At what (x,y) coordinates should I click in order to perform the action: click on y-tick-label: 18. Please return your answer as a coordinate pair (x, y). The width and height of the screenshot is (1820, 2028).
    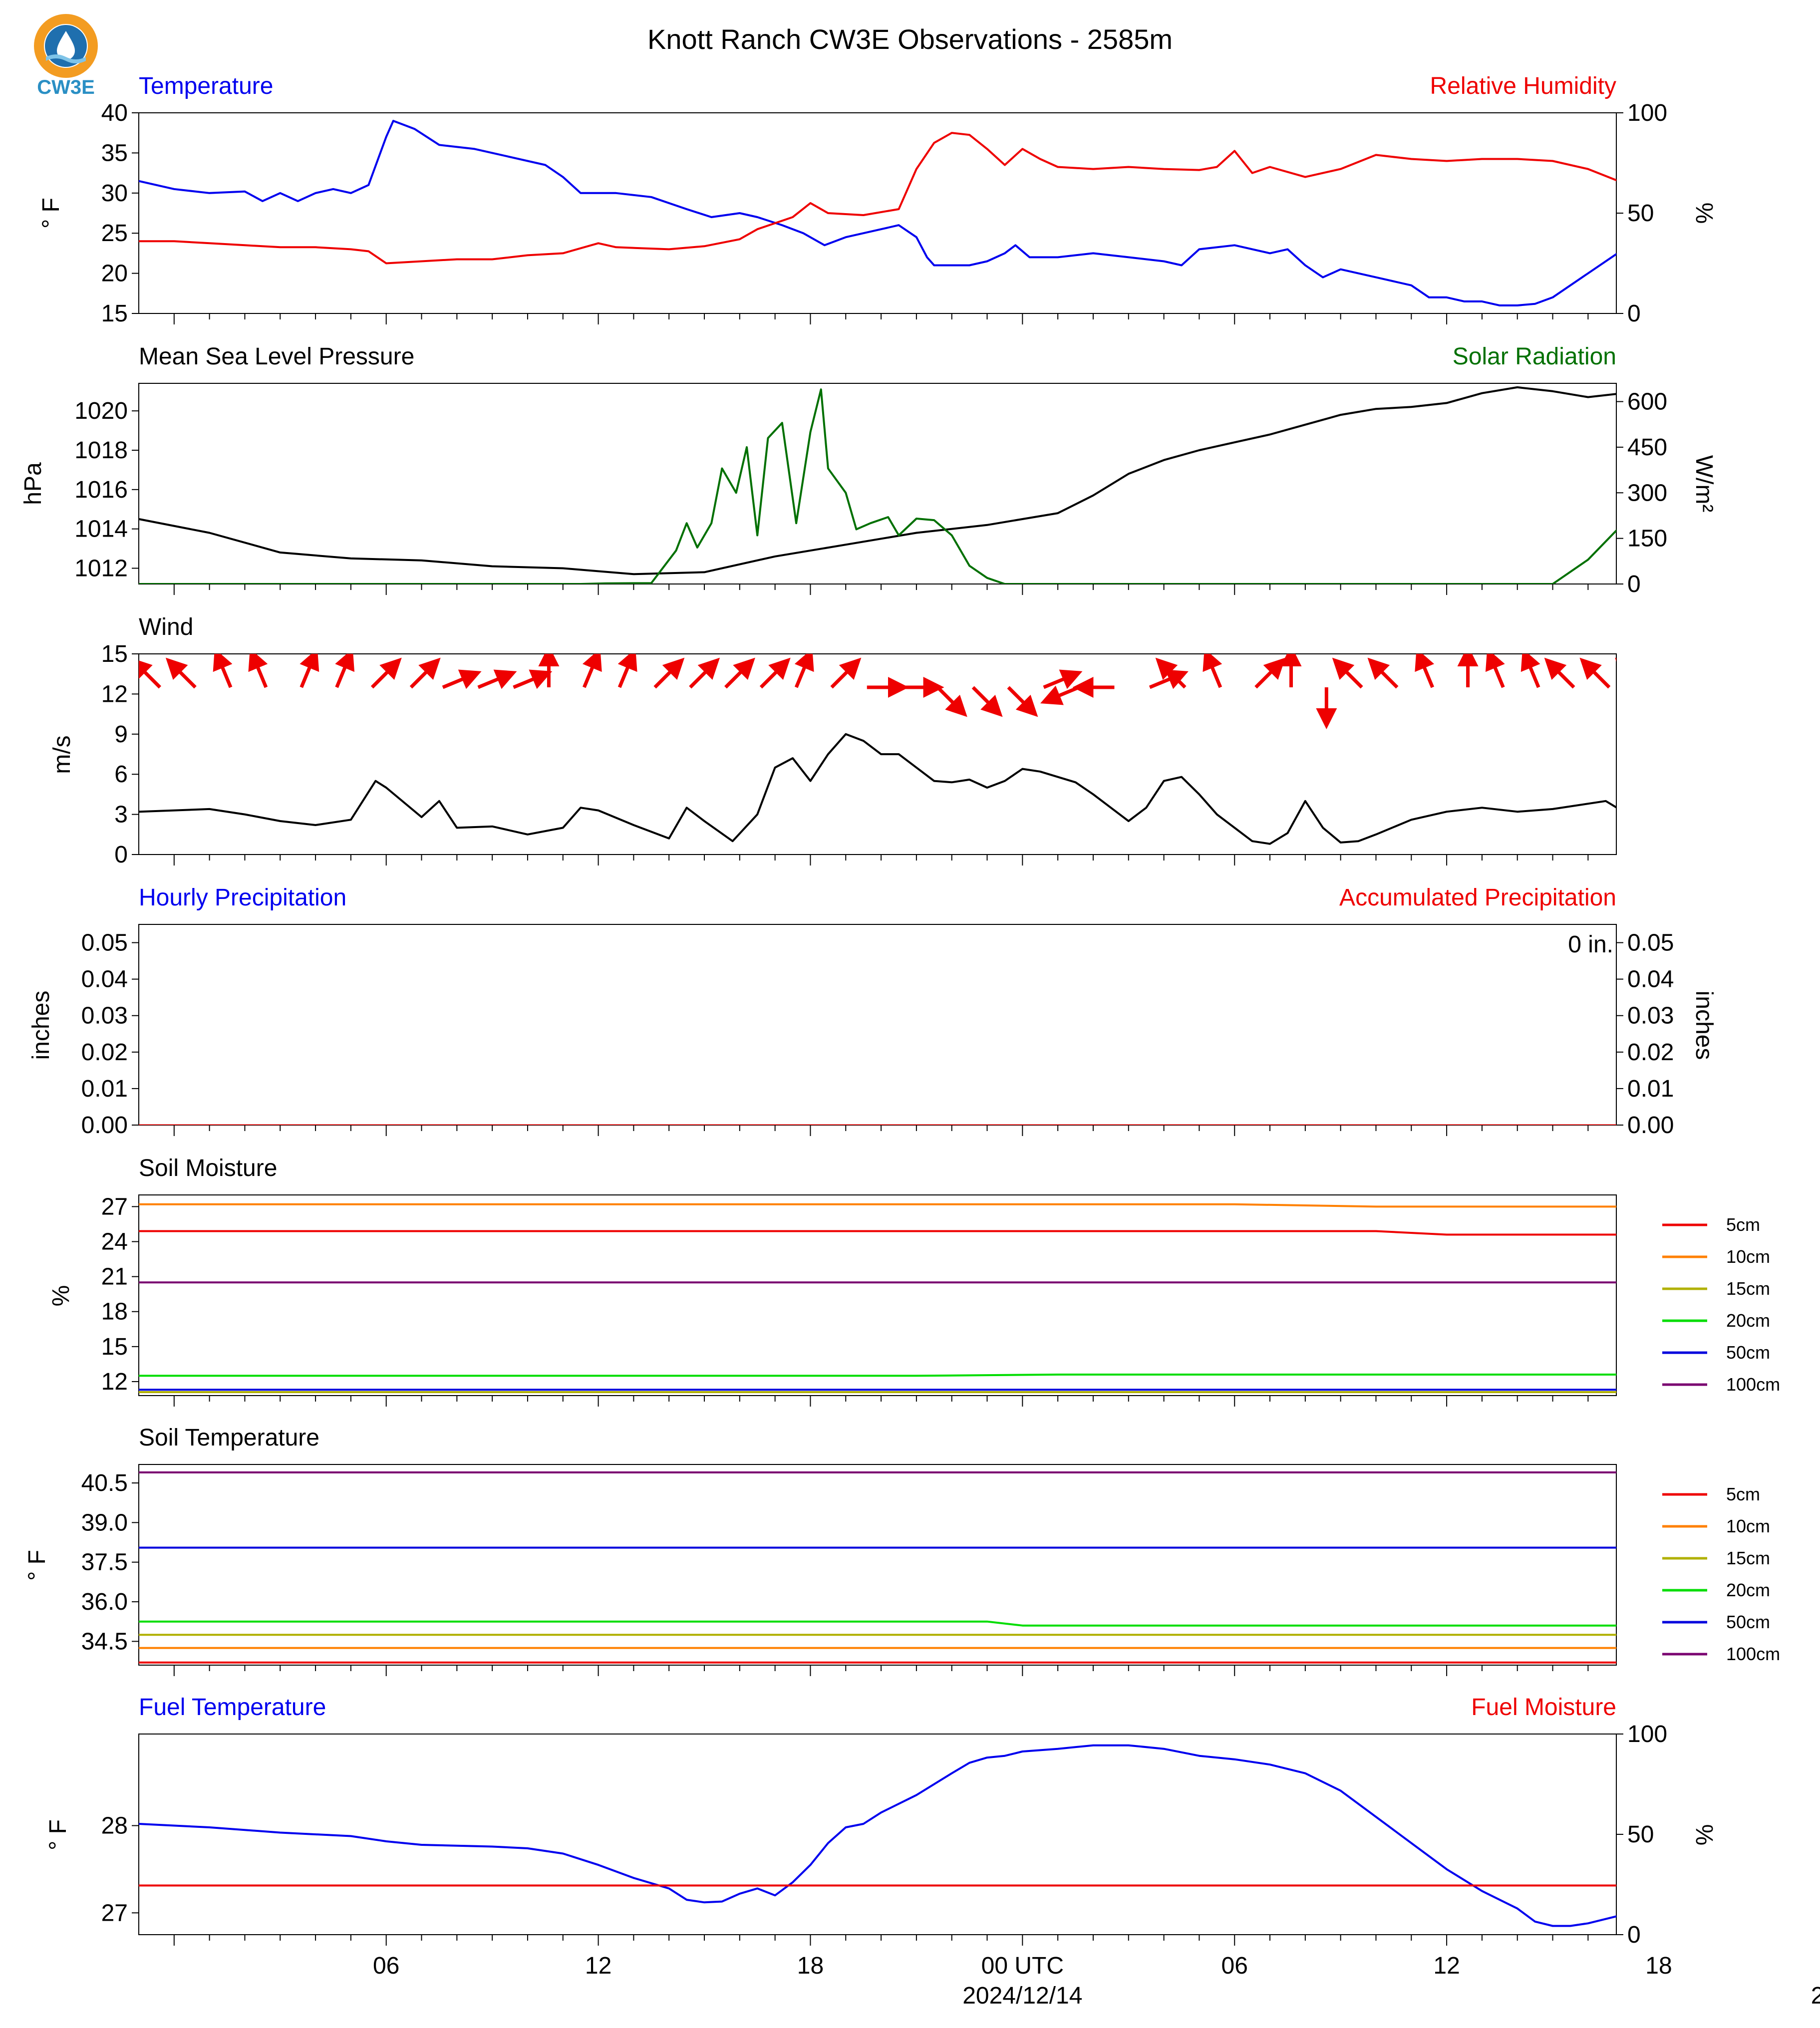
    Looking at the image, I should click on (114, 1312).